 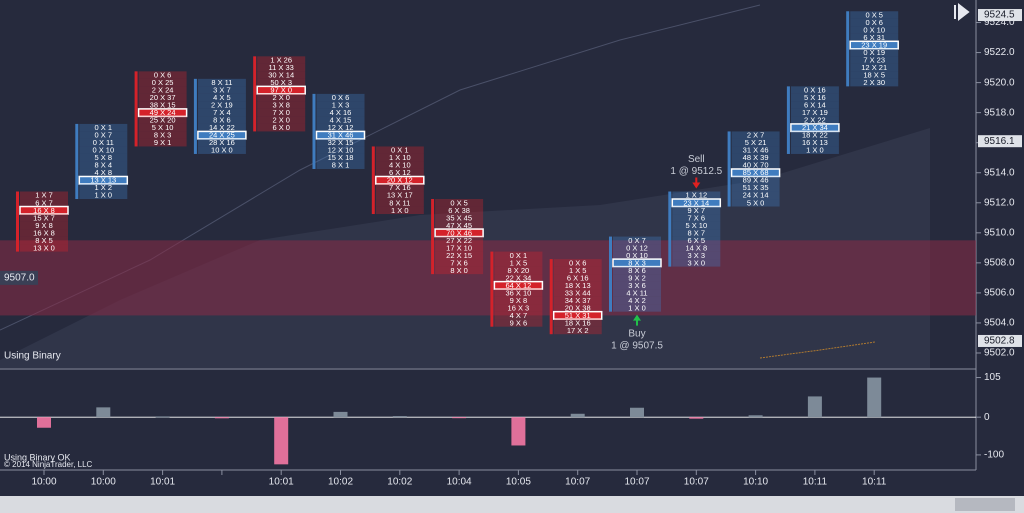 I want to click on cell-text: 15 X 18, so click(x=341, y=157).